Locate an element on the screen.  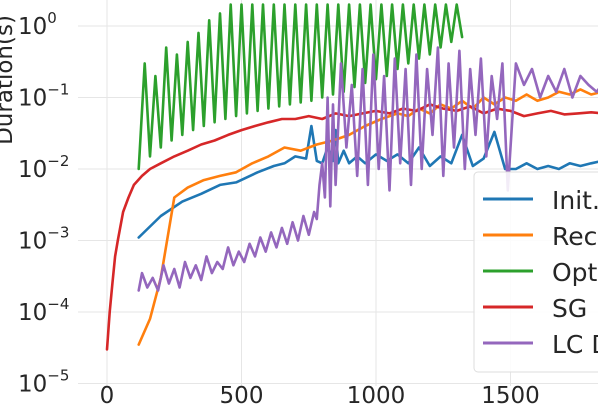
legend: Init. Rec Opt SG LC D is located at coordinates (535, 272).